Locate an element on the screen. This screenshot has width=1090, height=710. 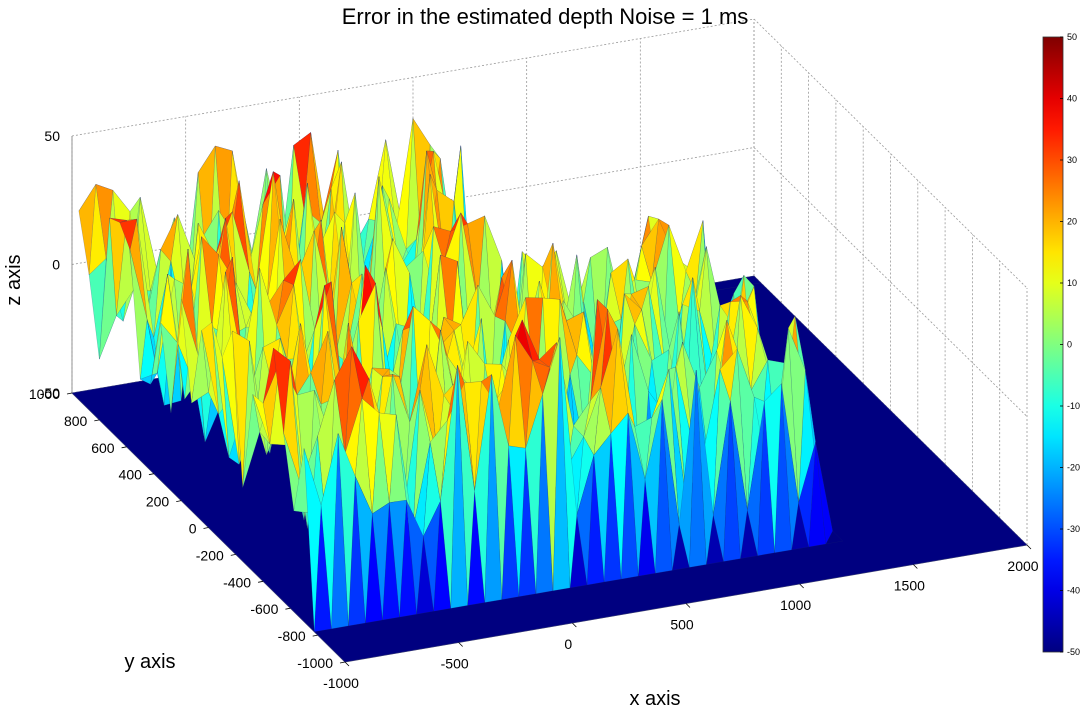
colorbar-tick-label: -20 is located at coordinates (1073, 468).